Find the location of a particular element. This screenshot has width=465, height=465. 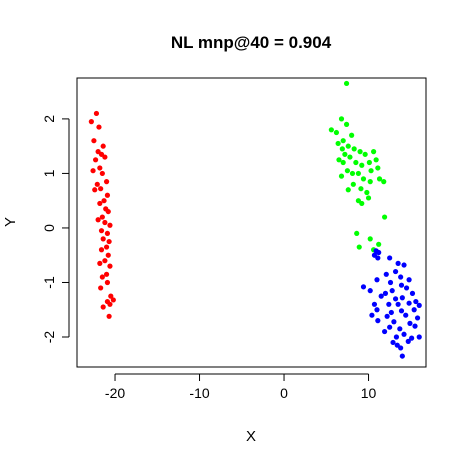

x-axis: -20 -10 0 10 is located at coordinates (241, 387).